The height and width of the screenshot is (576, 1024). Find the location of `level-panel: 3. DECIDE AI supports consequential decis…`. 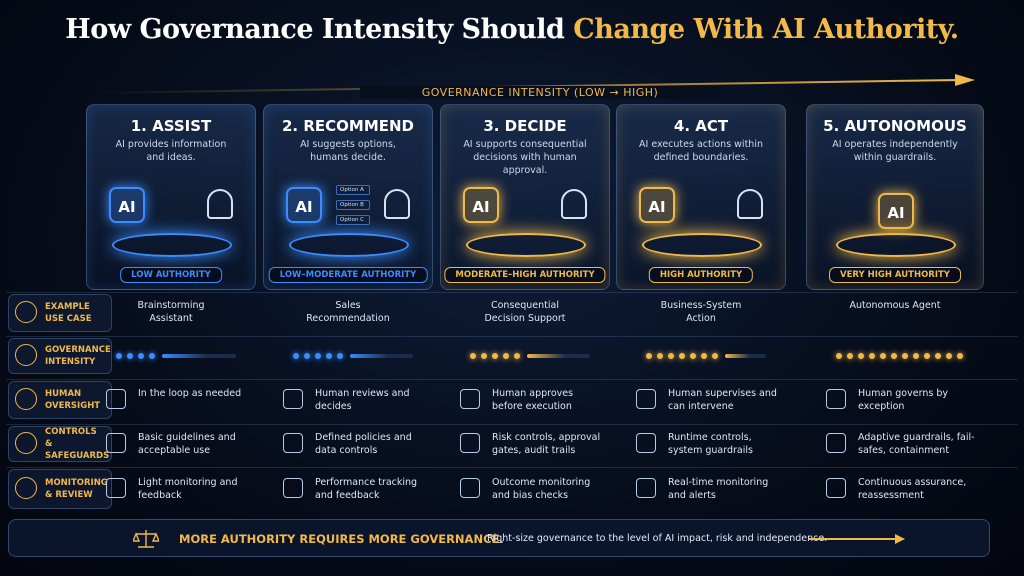

level-panel: 3. DECIDE AI supports consequential decis… is located at coordinates (525, 197).